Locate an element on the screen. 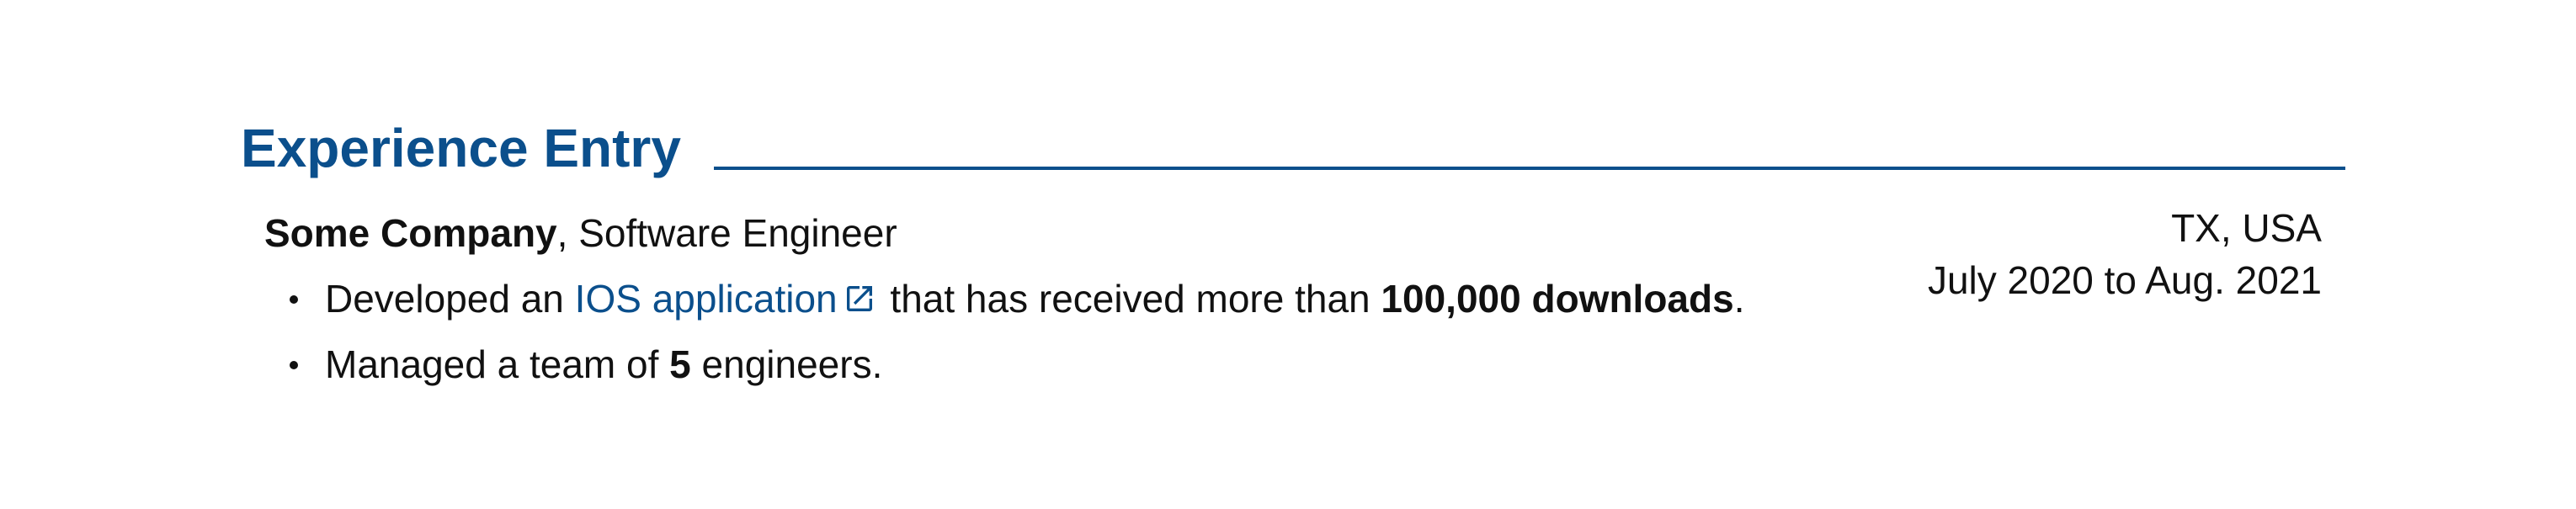 This screenshot has width=2576, height=509. job-title: Software Engineer is located at coordinates (738, 233).